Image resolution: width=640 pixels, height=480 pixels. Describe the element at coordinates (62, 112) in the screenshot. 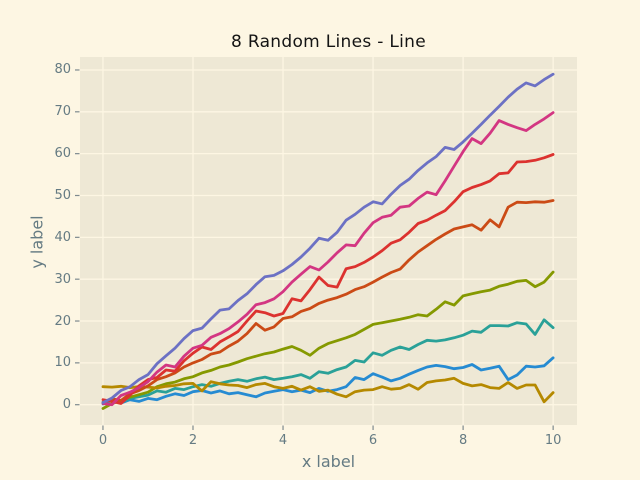

I see `y-tick-label: 70` at that location.